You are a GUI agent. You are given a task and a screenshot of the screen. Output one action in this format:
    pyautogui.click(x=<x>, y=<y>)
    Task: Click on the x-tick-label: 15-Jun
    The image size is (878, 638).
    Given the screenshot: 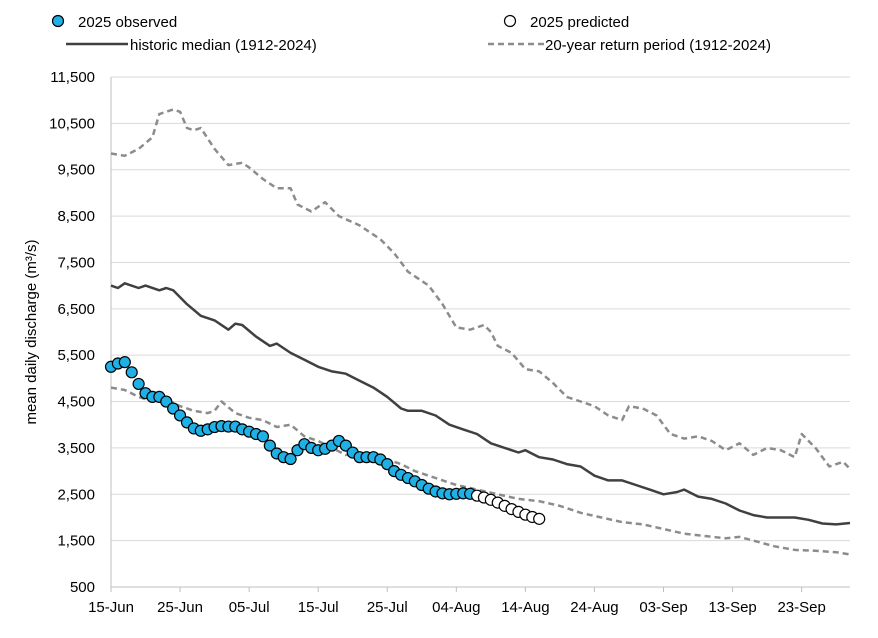 What is the action you would take?
    pyautogui.click(x=111, y=607)
    